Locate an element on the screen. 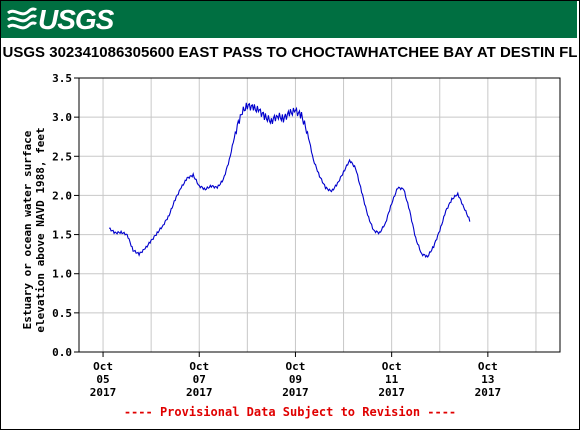  y-axis-title-line-2: elevation above NAVD 1988, feet is located at coordinates (40, 229).